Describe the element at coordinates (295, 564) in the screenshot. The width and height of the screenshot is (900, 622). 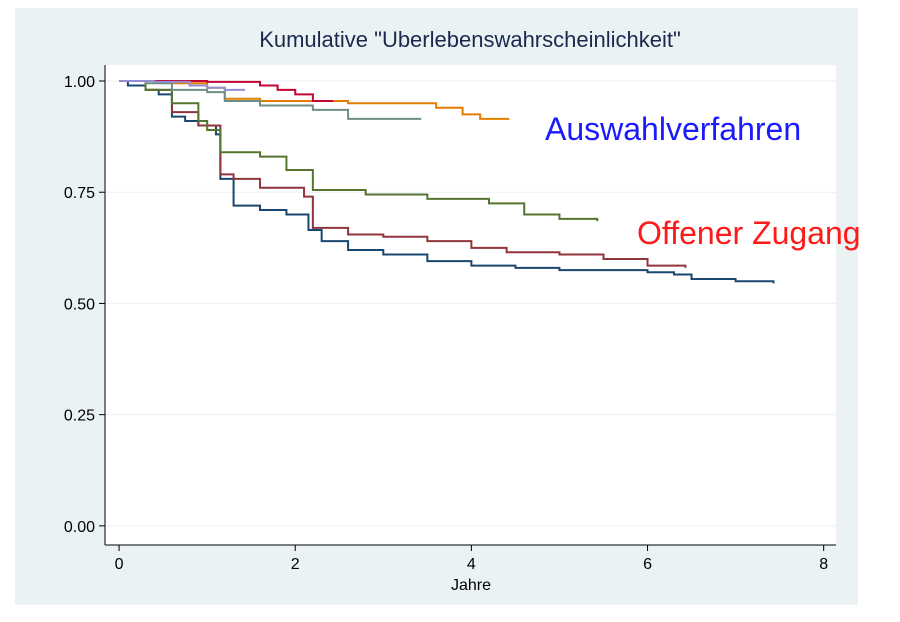
I see `x-tick-label: 2` at that location.